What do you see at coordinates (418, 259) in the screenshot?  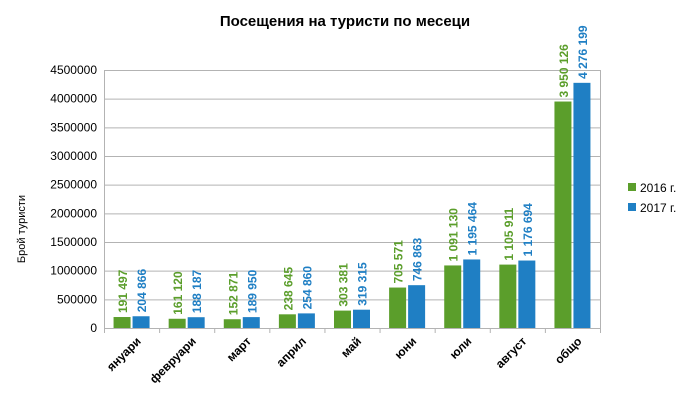 I see `data-label: 746 863` at bounding box center [418, 259].